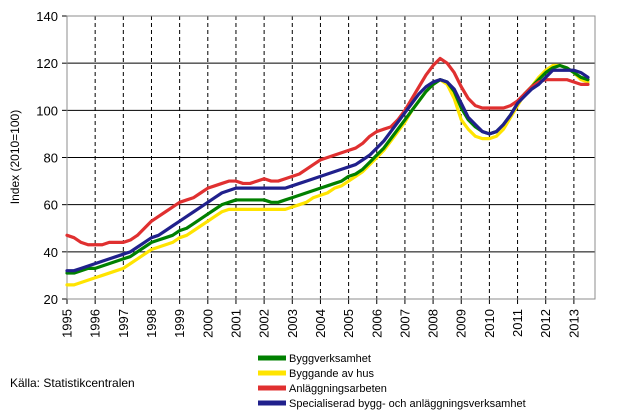 This screenshot has width=617, height=417. I want to click on x-tick-label: 2004, so click(320, 323).